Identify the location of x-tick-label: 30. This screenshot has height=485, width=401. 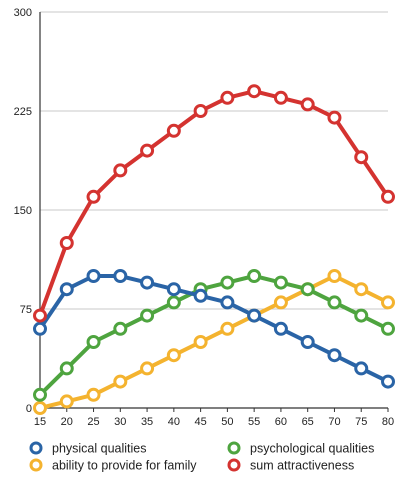
(120, 422).